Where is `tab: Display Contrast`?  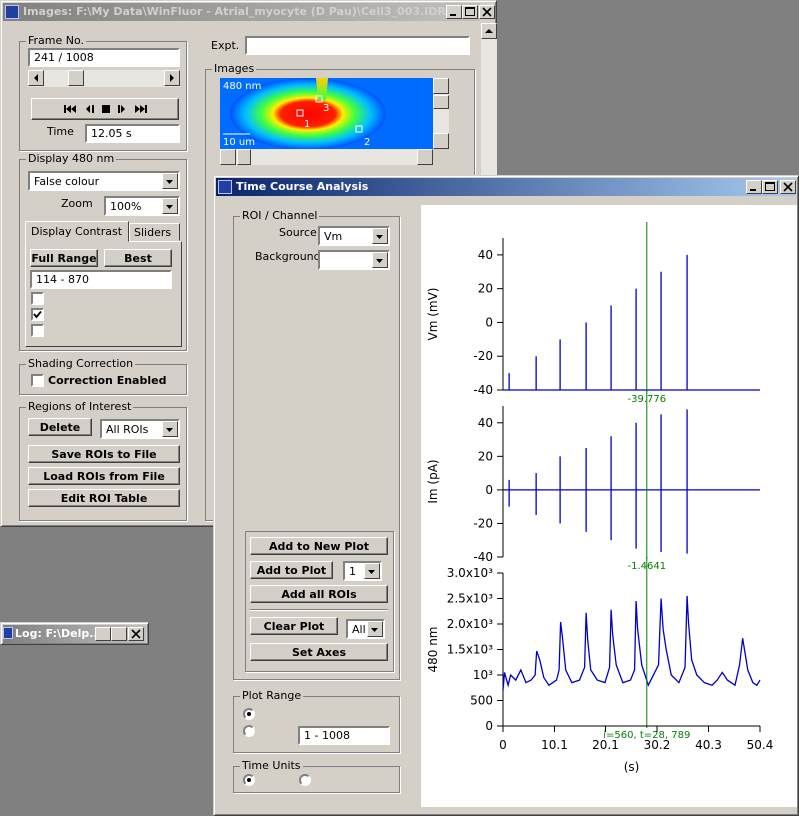
tab: Display Contrast is located at coordinates (77, 231).